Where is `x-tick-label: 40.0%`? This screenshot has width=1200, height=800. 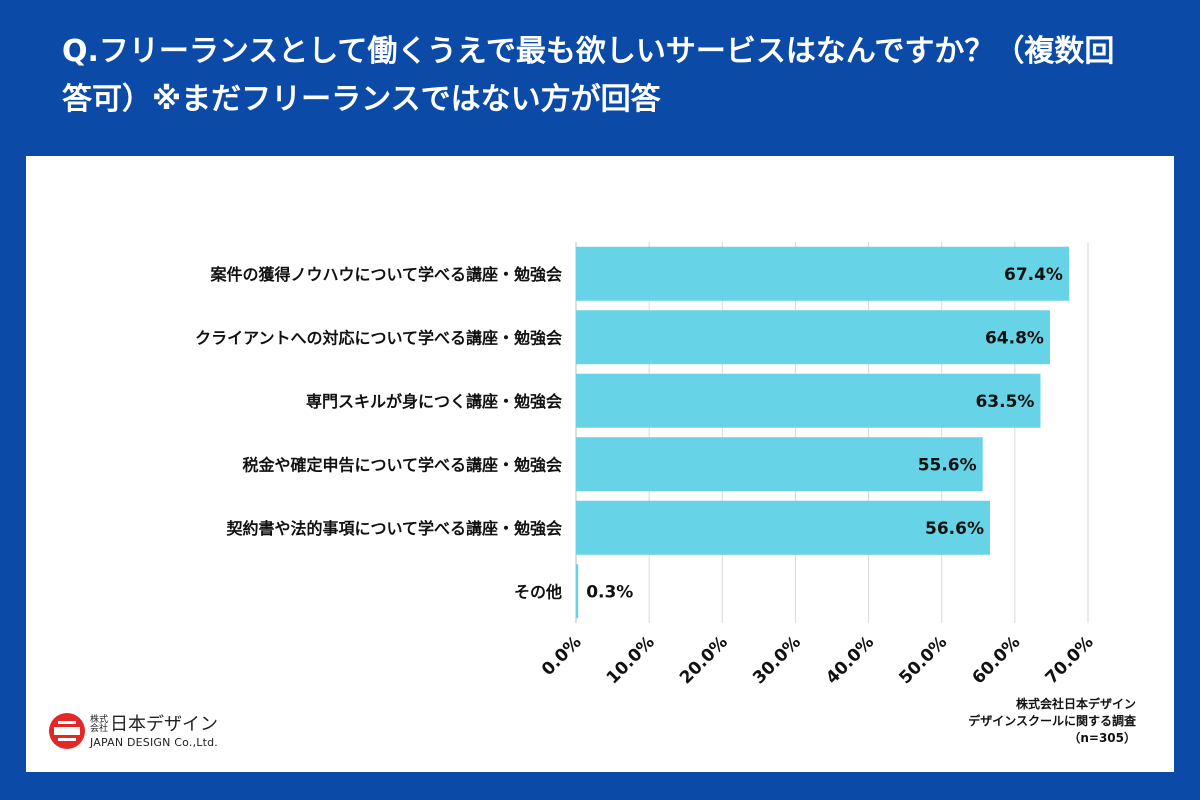
x-tick-label: 40.0% is located at coordinates (850, 660).